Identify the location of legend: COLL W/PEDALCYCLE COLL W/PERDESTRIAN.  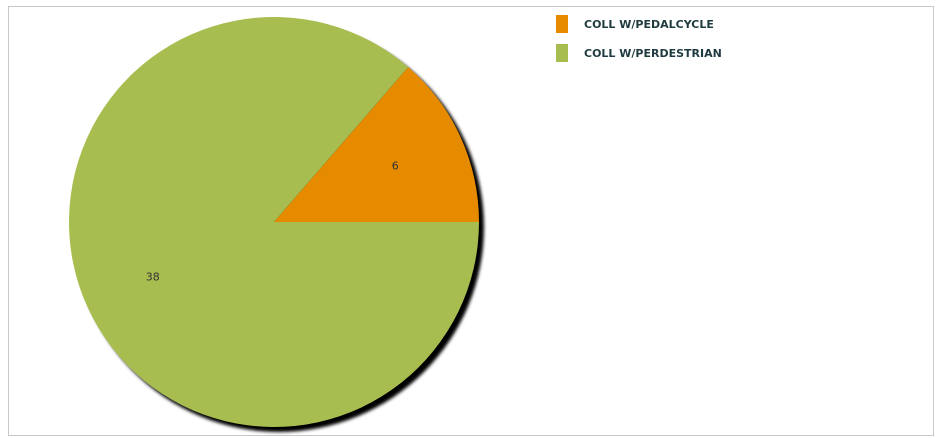
(639, 44).